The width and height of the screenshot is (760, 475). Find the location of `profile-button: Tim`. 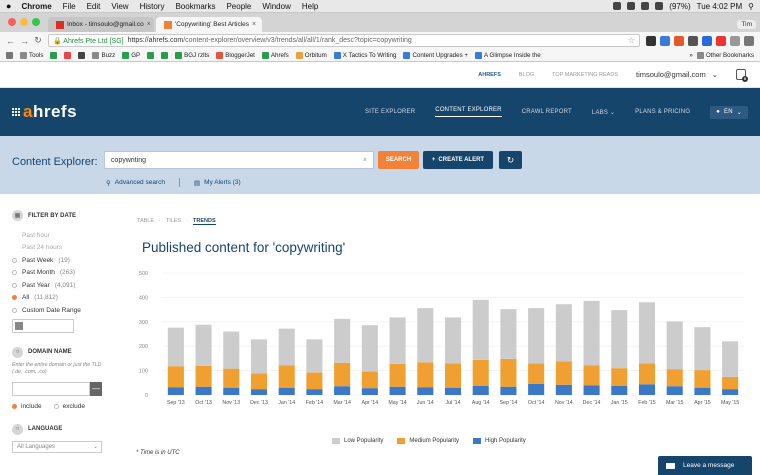

profile-button: Tim is located at coordinates (746, 24).